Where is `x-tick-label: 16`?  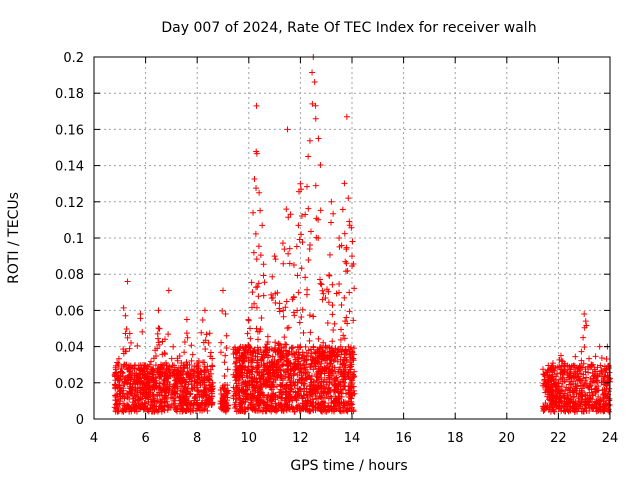 x-tick-label: 16 is located at coordinates (403, 438).